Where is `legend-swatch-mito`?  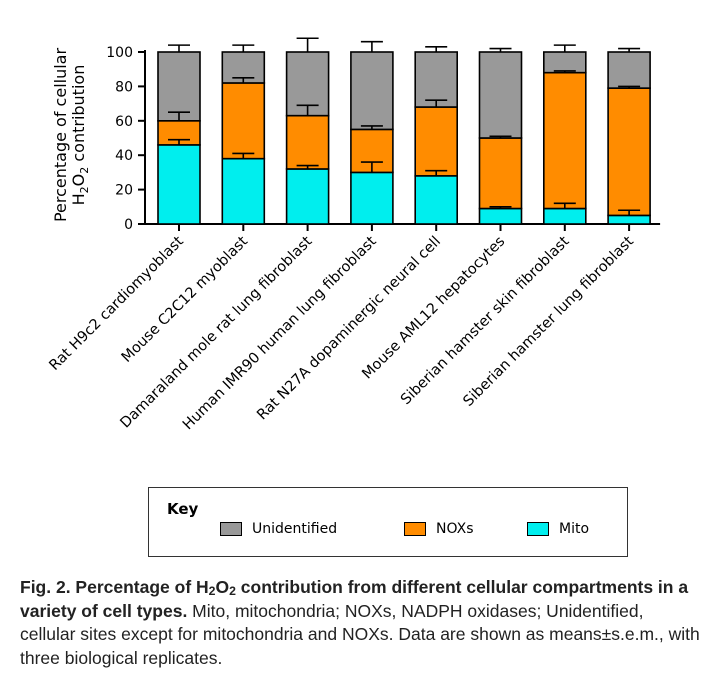
legend-swatch-mito is located at coordinates (538, 529).